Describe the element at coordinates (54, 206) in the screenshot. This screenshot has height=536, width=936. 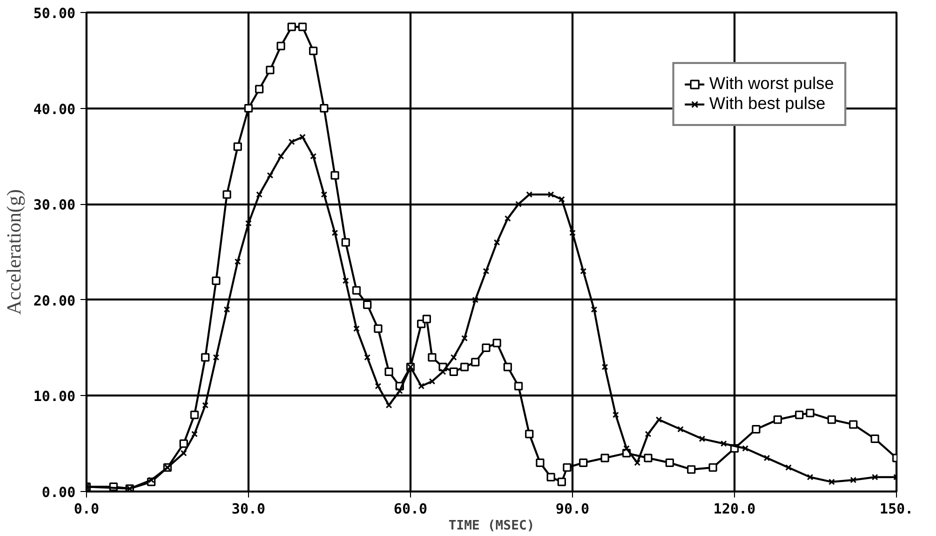
I see `y-tick-label: 30.00` at that location.